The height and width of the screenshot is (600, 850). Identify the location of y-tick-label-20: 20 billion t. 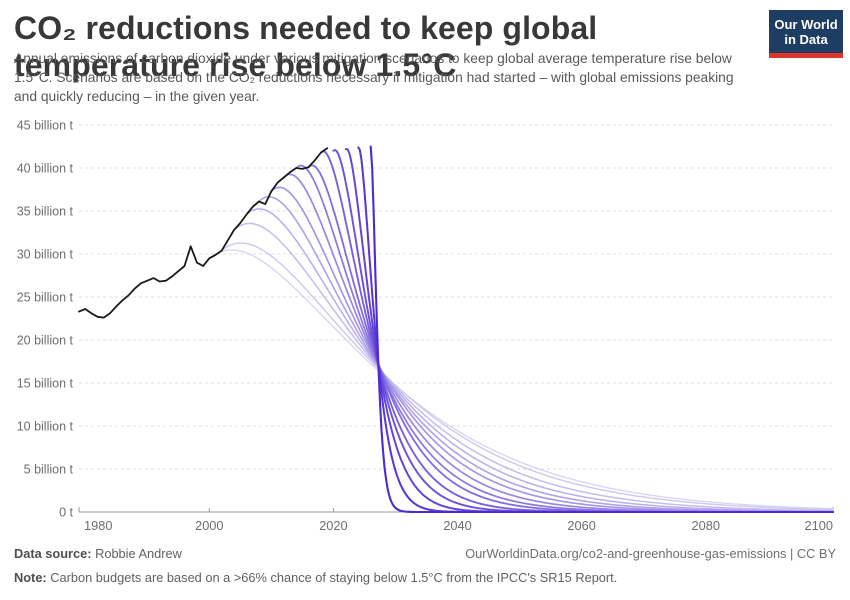
(45, 341).